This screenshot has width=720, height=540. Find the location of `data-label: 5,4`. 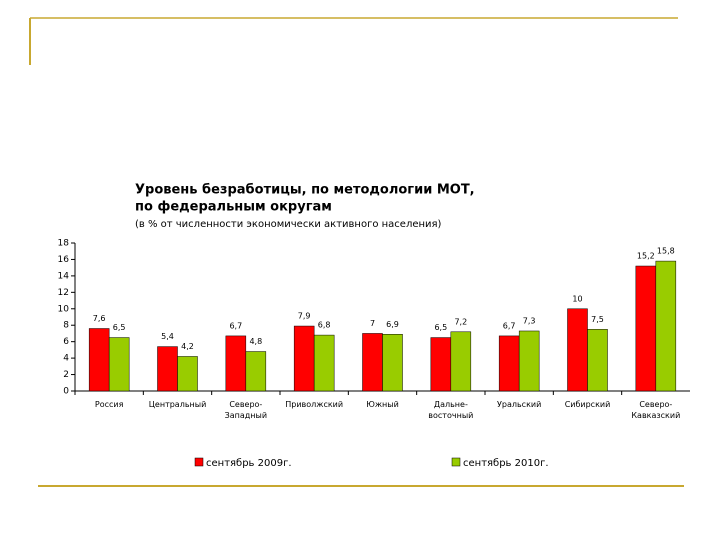

data-label: 5,4 is located at coordinates (167, 336).